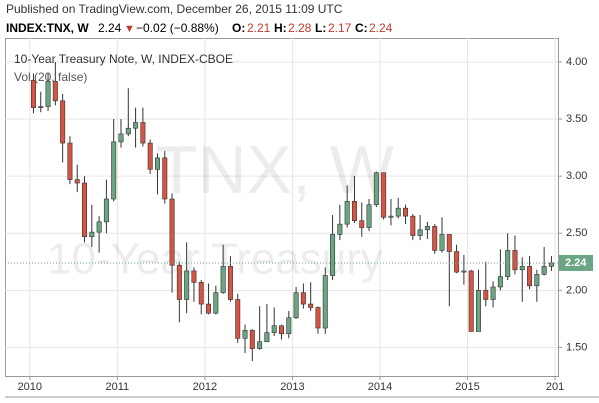 The height and width of the screenshot is (403, 599). What do you see at coordinates (177, 28) in the screenshot?
I see `change: −0.02 (−0.88%)` at bounding box center [177, 28].